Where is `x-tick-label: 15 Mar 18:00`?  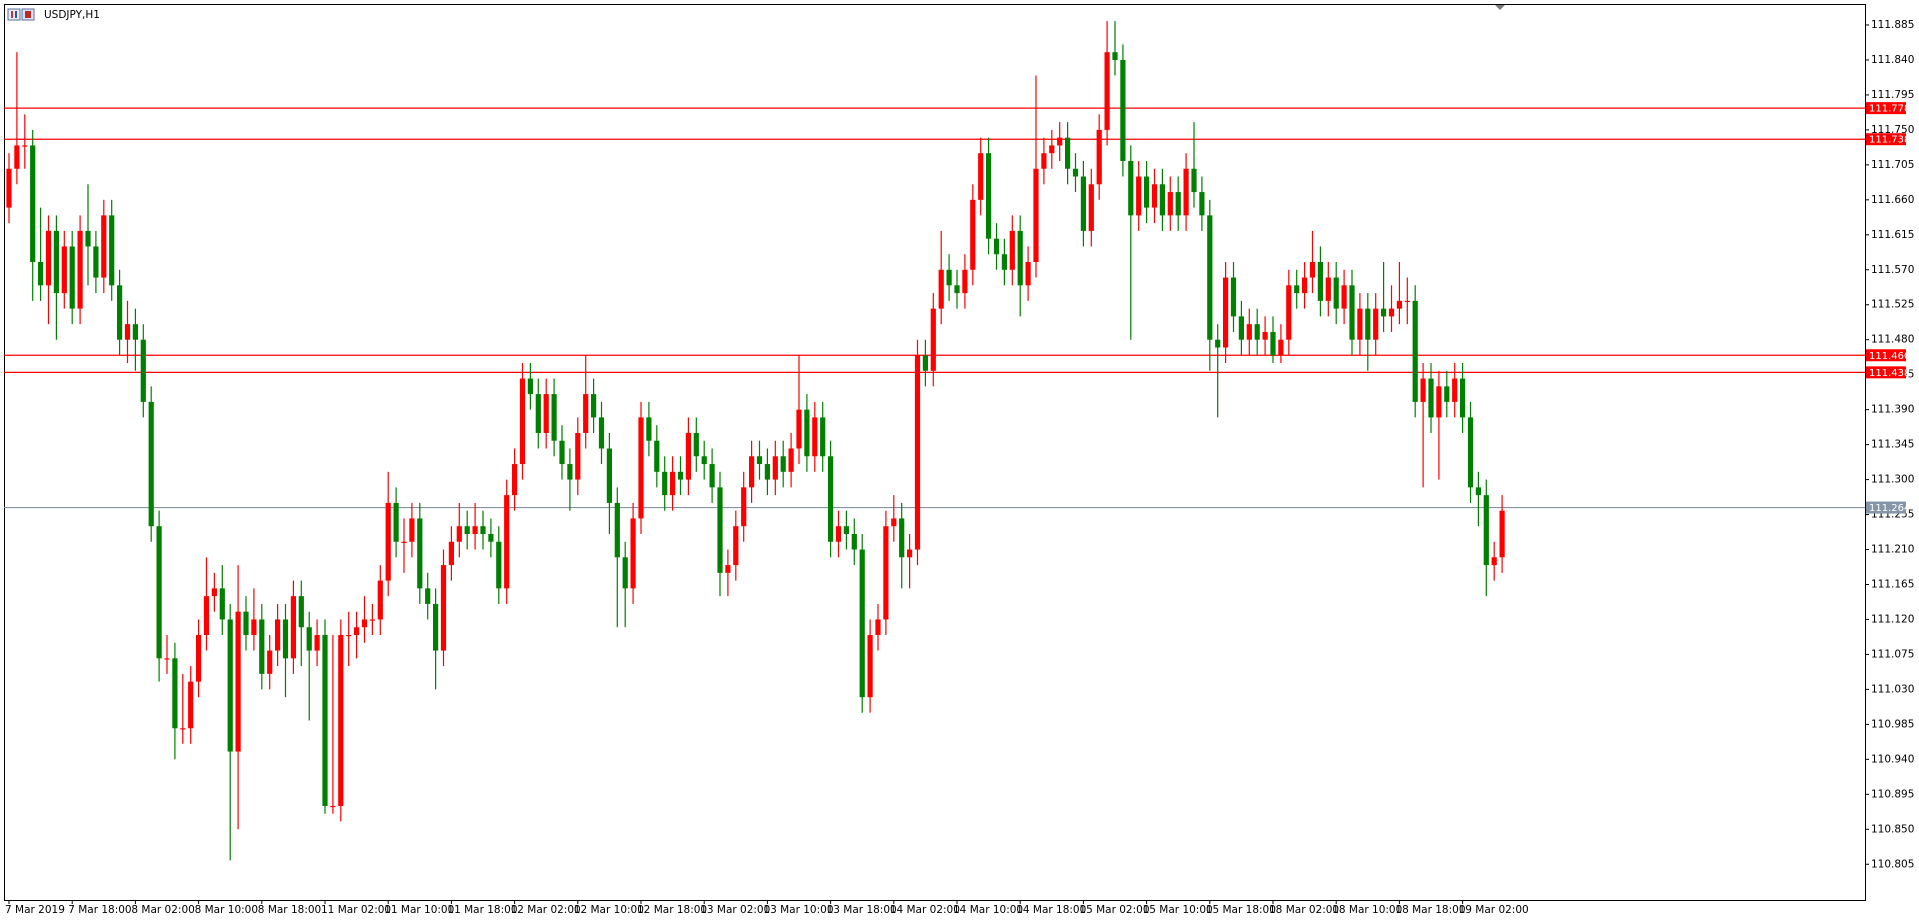
x-tick-label: 15 Mar 18:00 is located at coordinates (1241, 910).